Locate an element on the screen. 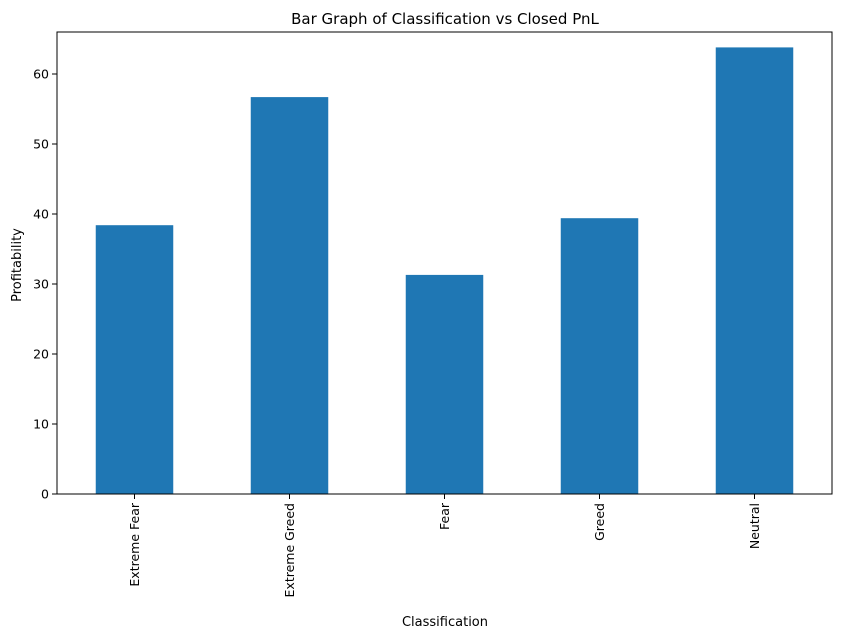 The height and width of the screenshot is (638, 841). x-tick-label: Neutral is located at coordinates (754, 526).